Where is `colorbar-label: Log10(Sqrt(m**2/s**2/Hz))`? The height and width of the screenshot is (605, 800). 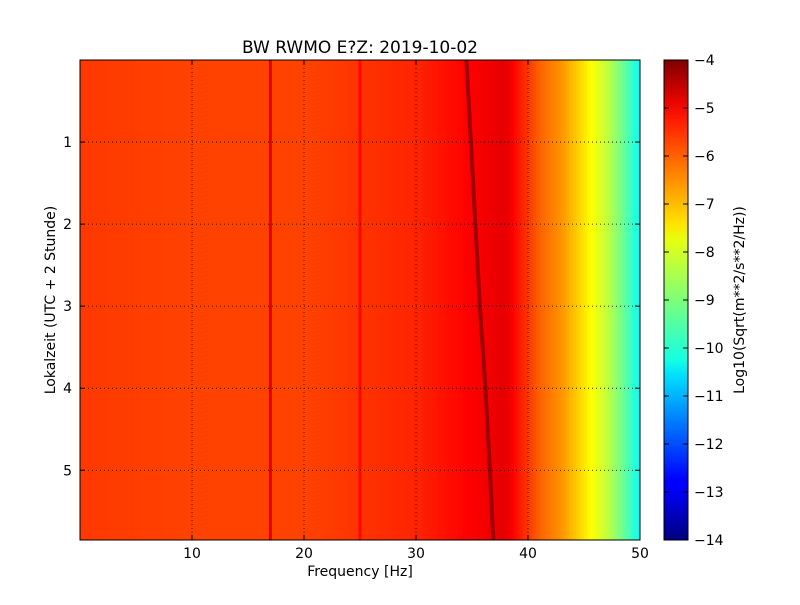 colorbar-label: Log10(Sqrt(m**2/s**2/Hz)) is located at coordinates (740, 300).